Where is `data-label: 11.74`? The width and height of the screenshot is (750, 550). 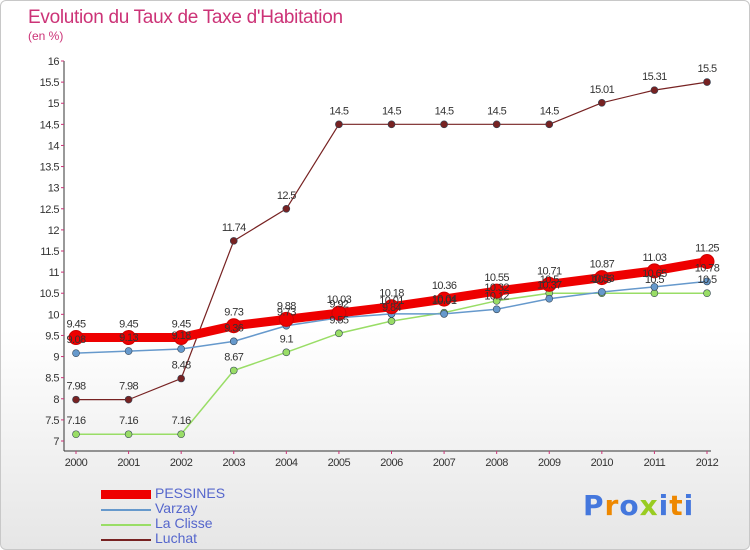
data-label: 11.74 is located at coordinates (234, 228).